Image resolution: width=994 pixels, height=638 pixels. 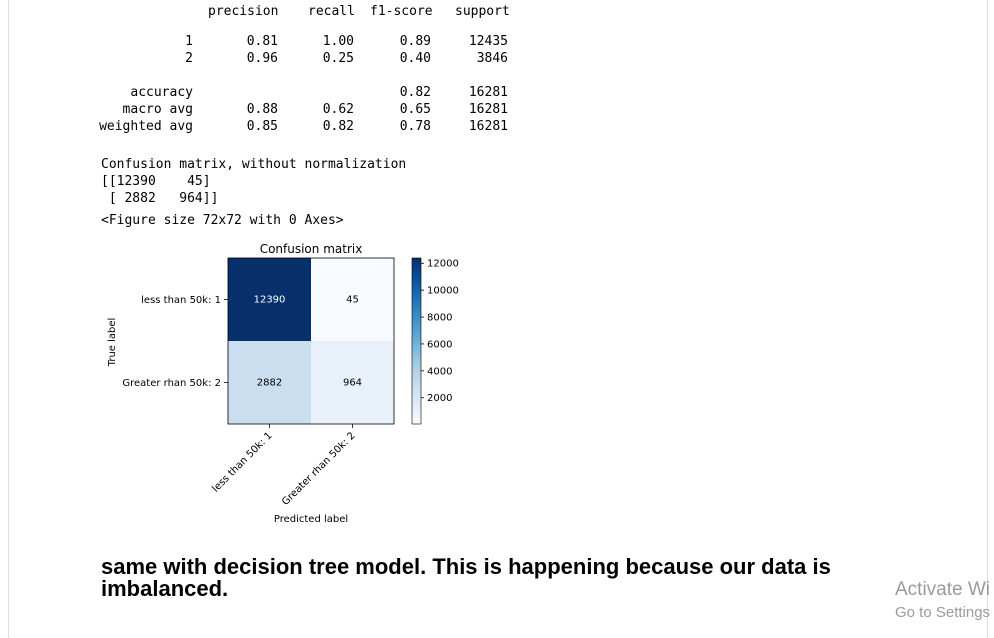 What do you see at coordinates (112, 343) in the screenshot?
I see `y-axis-label: True label` at bounding box center [112, 343].